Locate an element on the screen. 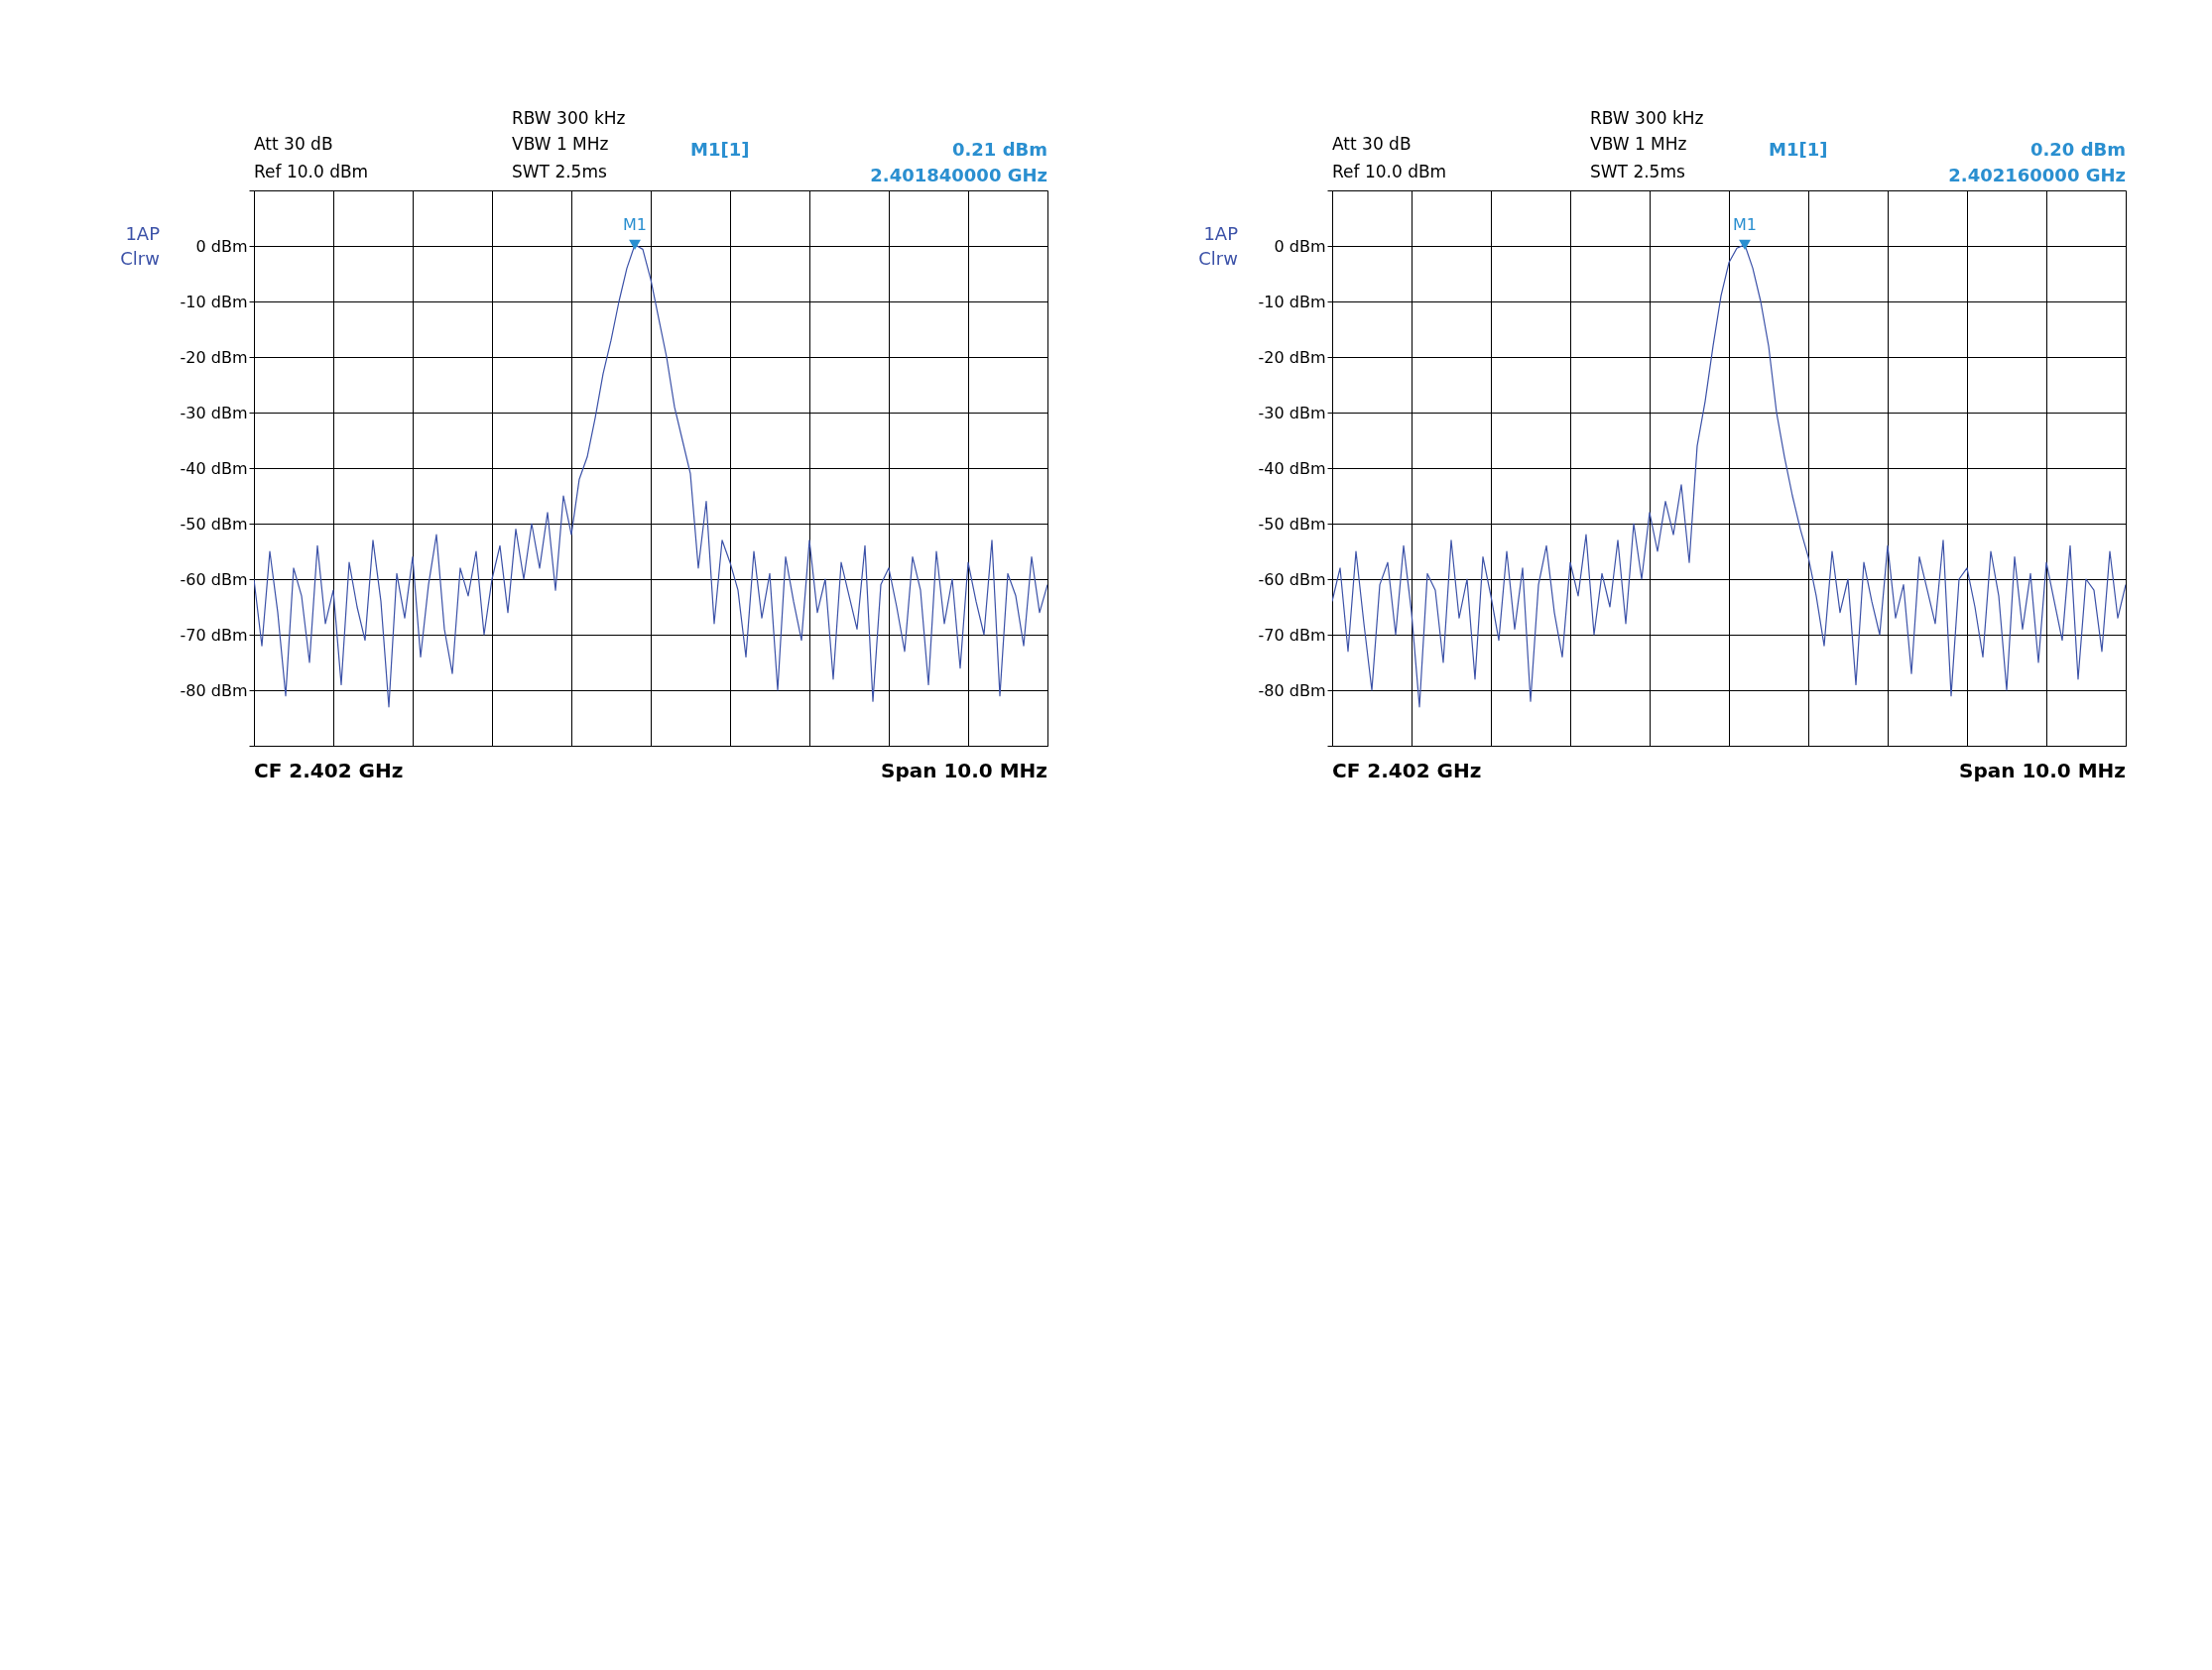  text: 2.402160000 GHz is located at coordinates (2037, 175).